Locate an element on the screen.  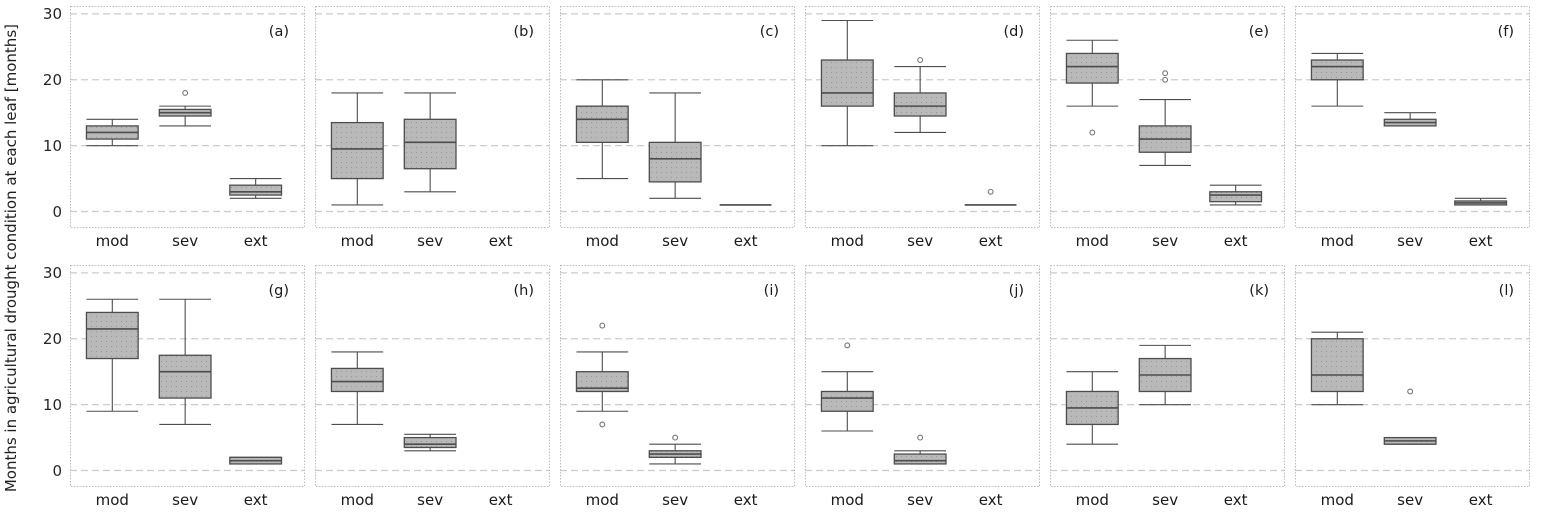
subplot-cell-h: (h) mod sev ext is located at coordinates (432, 390).